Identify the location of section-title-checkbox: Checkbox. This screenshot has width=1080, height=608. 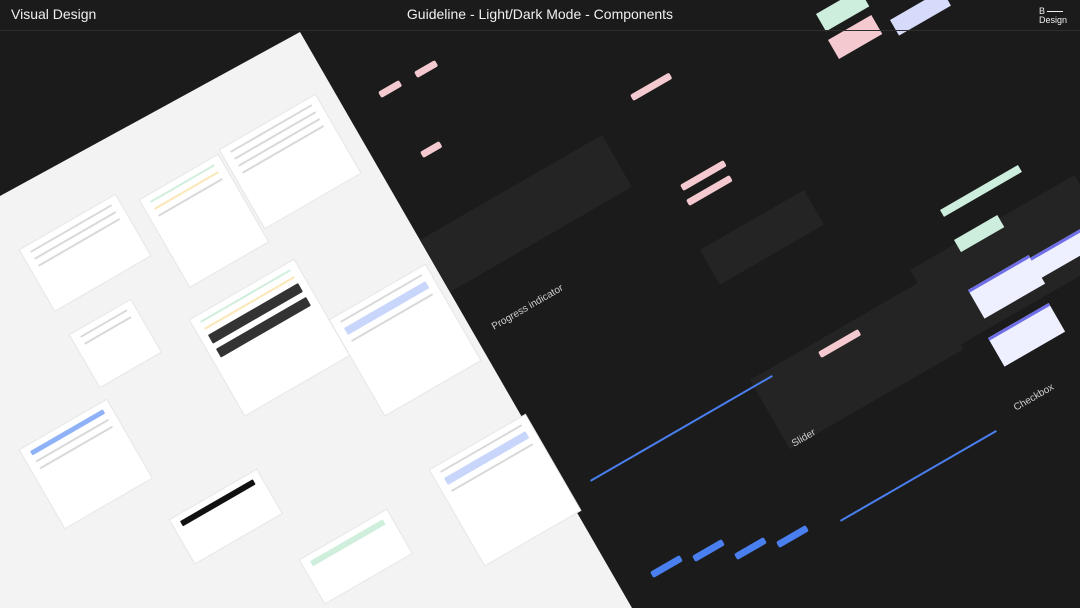
(1034, 397).